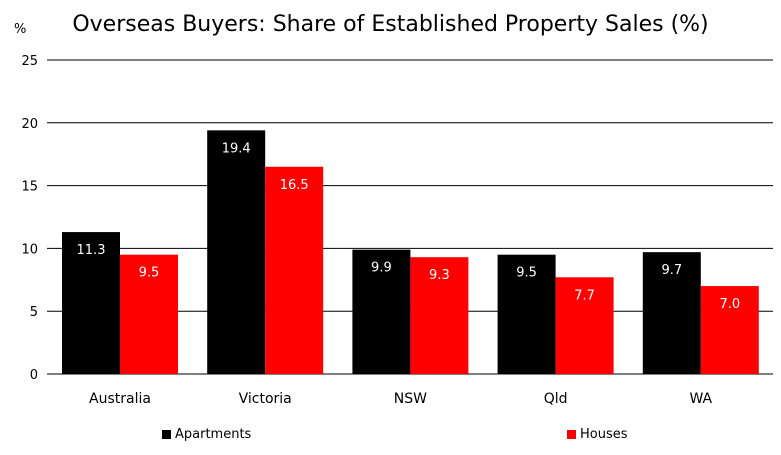  What do you see at coordinates (381, 268) in the screenshot?
I see `data-label: 9.9` at bounding box center [381, 268].